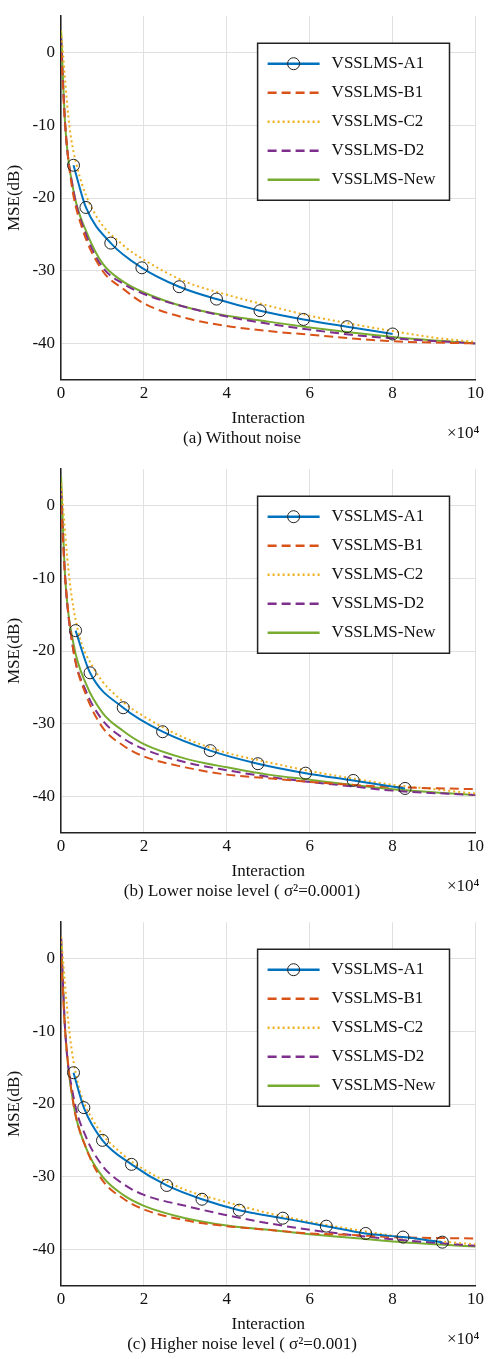  Describe the element at coordinates (242, 438) in the screenshot. I see `text: (a) Without noise` at that location.